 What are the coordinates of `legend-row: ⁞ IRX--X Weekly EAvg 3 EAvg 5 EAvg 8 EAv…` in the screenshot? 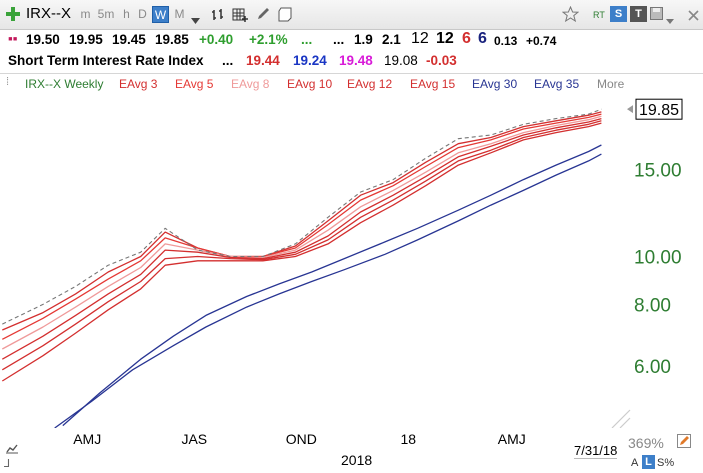 It's located at (351, 82).